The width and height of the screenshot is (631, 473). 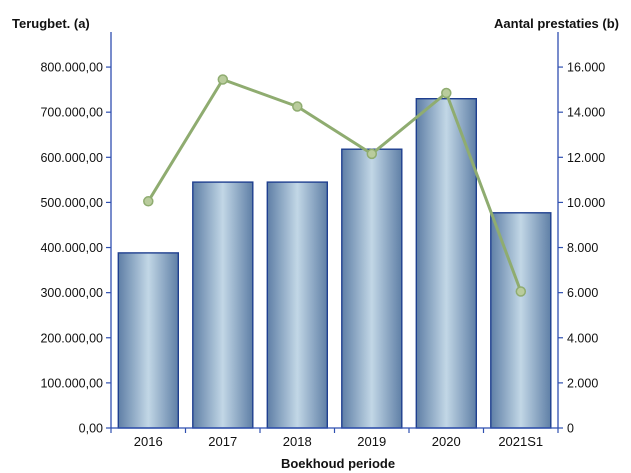 I want to click on x-axis-ticks: 2016 2017 2018 2019 2020 2021S1, so click(x=334, y=438).